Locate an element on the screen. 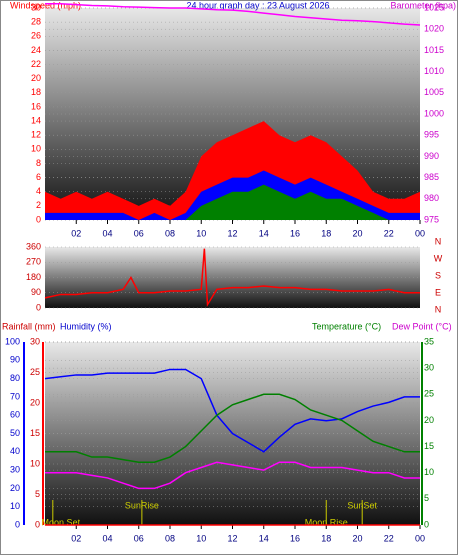 Image resolution: width=458 pixels, height=555 pixels. y-tick-label: 980 is located at coordinates (431, 198).